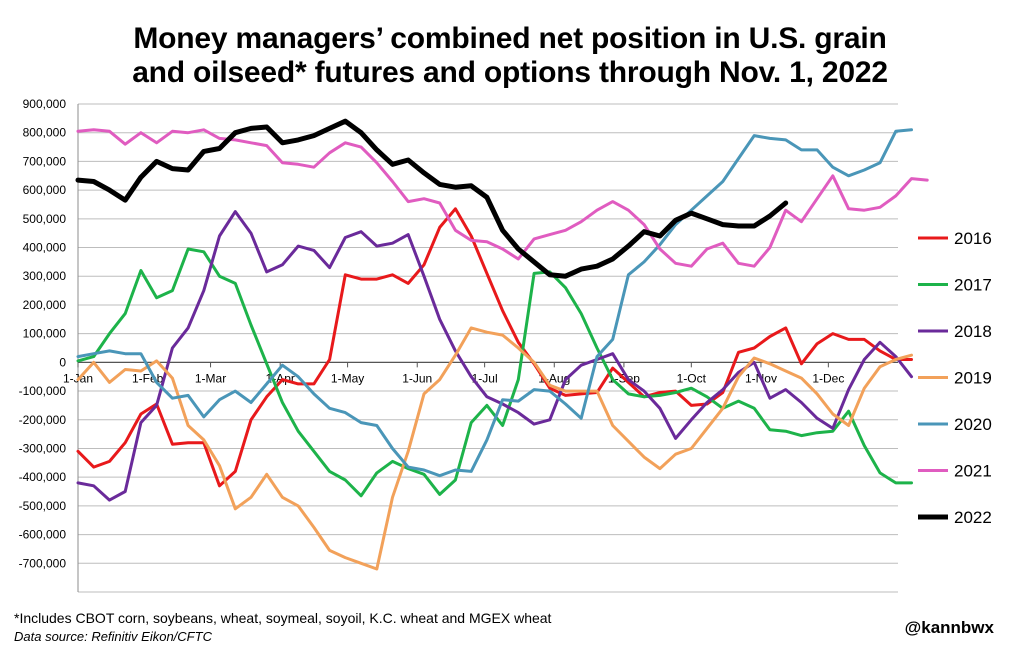  What do you see at coordinates (43, 420) in the screenshot?
I see `y-tick-label: -200,000` at bounding box center [43, 420].